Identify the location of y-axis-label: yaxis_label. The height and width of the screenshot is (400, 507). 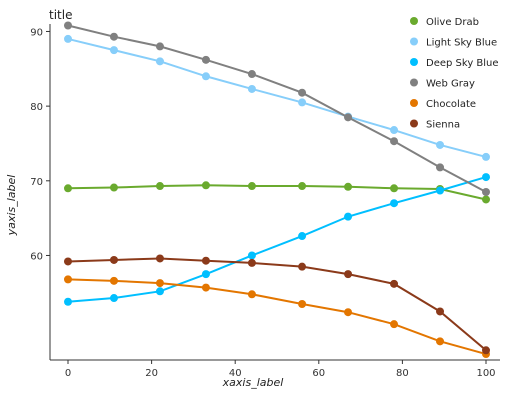
(11, 206).